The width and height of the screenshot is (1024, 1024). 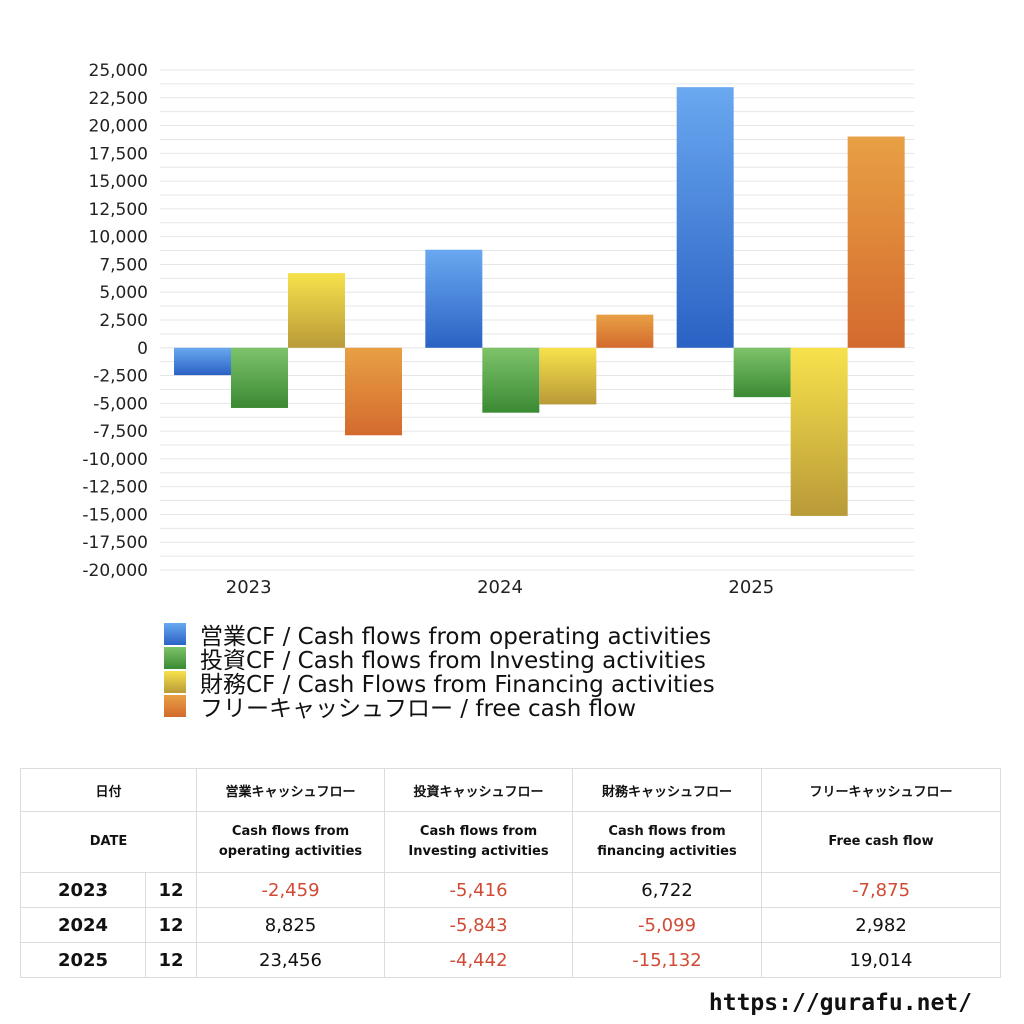 I want to click on table-row: 2025 12 23,456 -4,442 -15,132 19,014, so click(x=511, y=960).